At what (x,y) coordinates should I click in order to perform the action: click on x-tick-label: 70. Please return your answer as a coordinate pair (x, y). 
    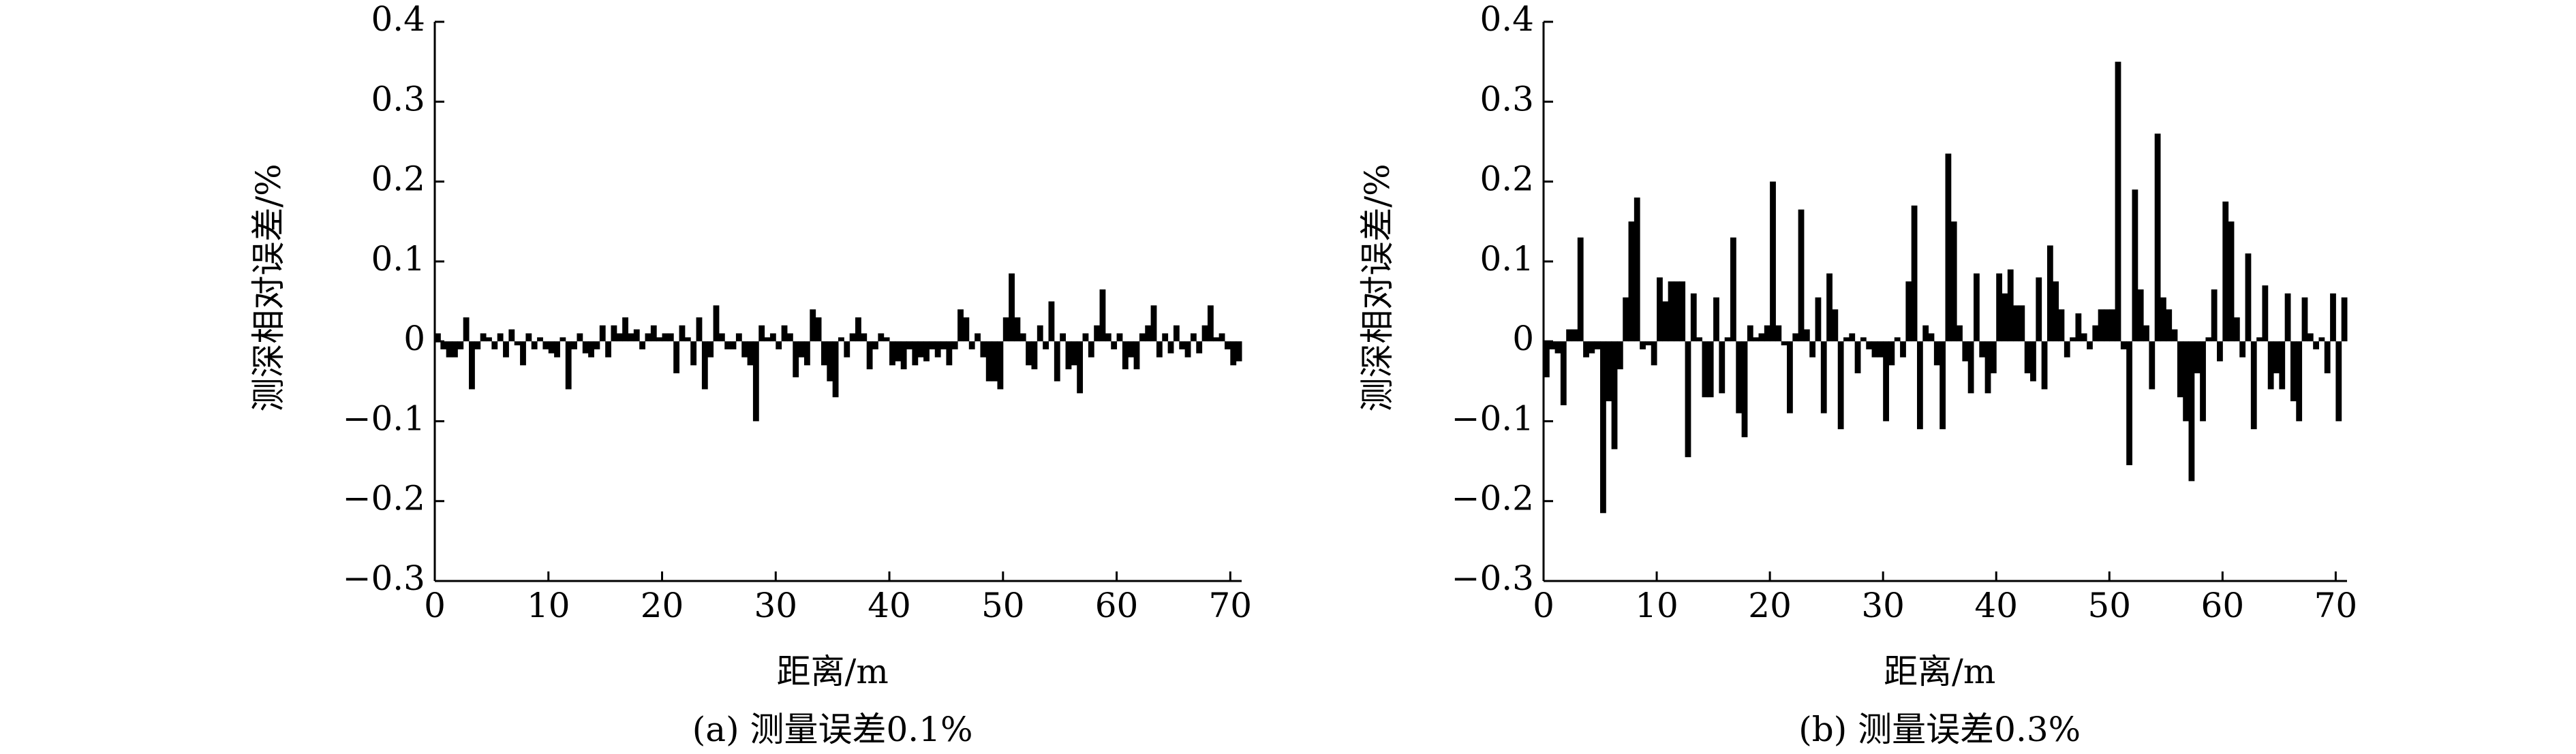
    Looking at the image, I should click on (2336, 605).